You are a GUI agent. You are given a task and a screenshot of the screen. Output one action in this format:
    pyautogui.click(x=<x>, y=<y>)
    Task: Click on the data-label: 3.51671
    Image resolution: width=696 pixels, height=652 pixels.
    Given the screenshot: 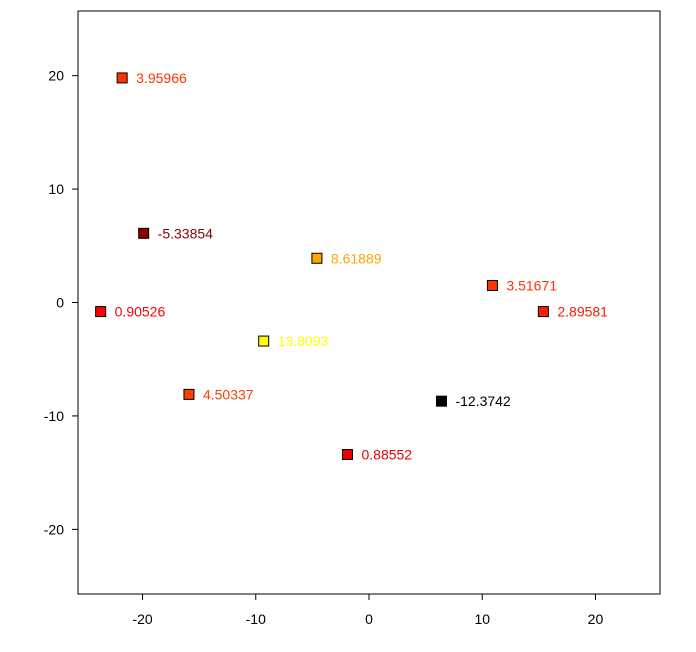 What is the action you would take?
    pyautogui.click(x=531, y=285)
    